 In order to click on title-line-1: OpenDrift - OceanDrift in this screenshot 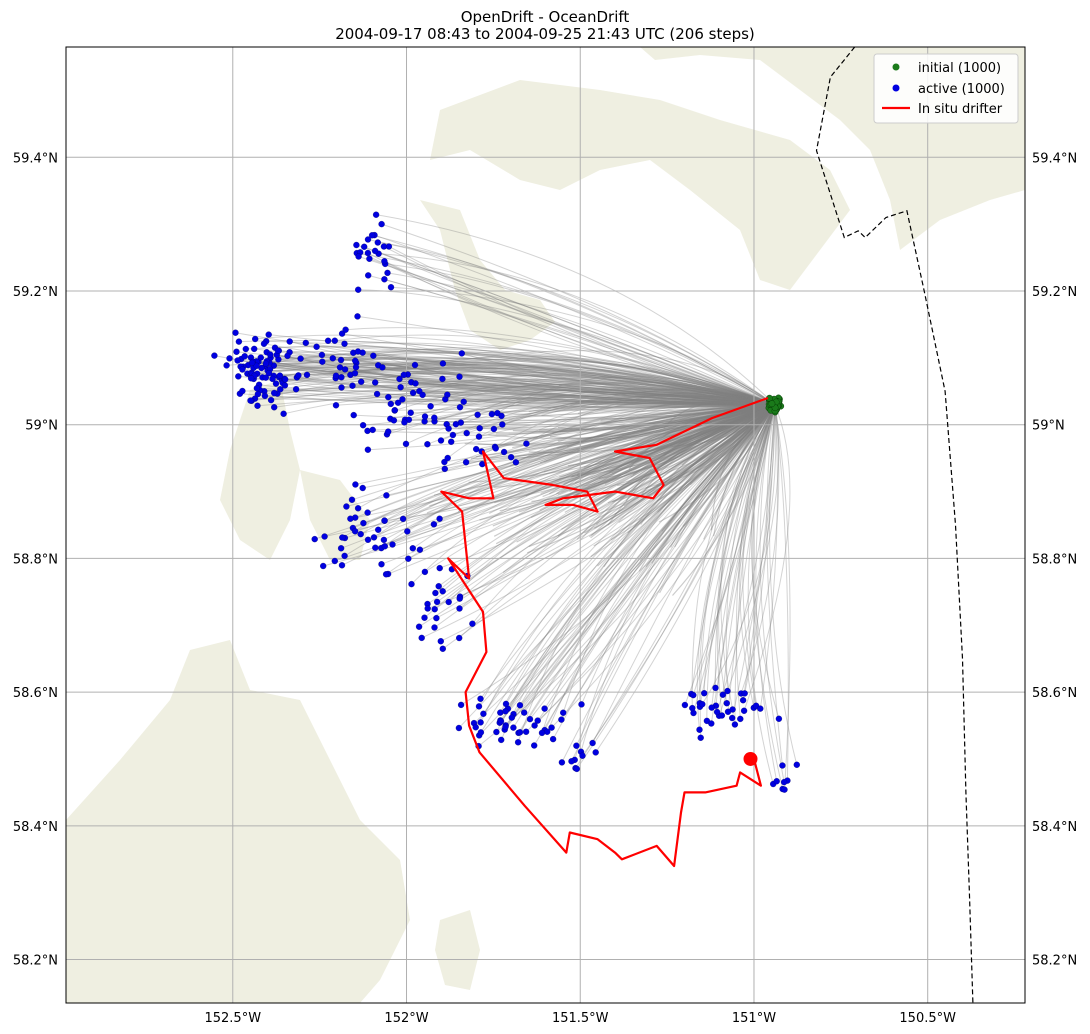, I will do `click(545, 17)`.